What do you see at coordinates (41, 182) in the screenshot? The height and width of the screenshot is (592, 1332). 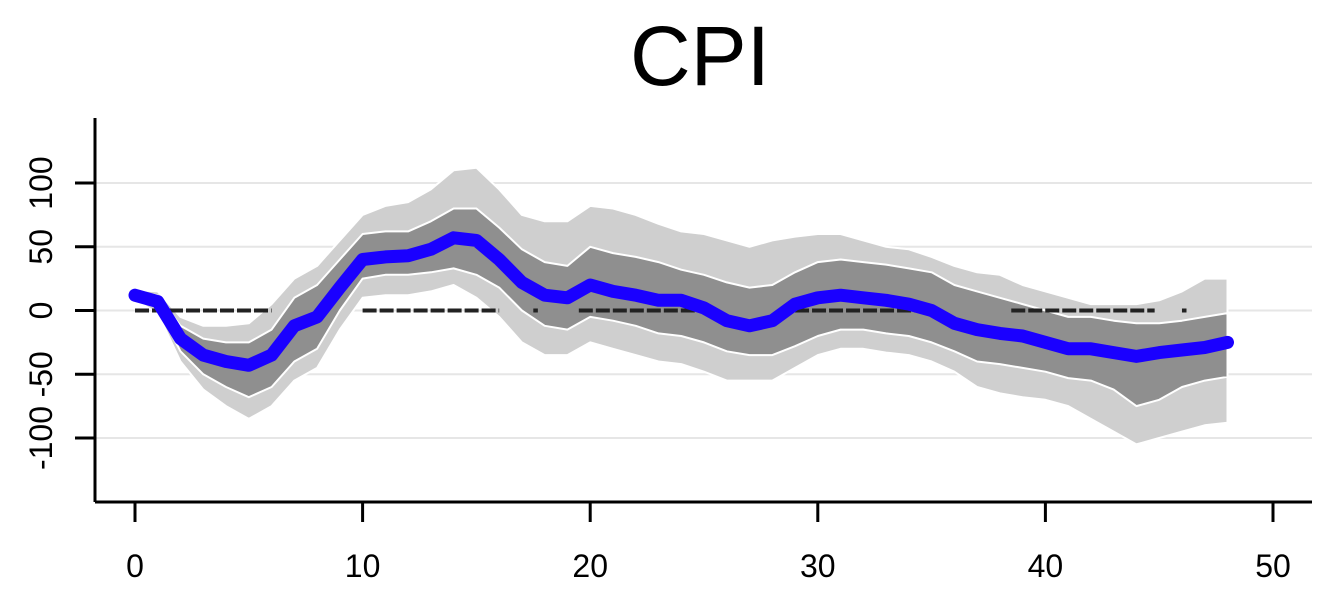 I see `y-tick-label: 100` at bounding box center [41, 182].